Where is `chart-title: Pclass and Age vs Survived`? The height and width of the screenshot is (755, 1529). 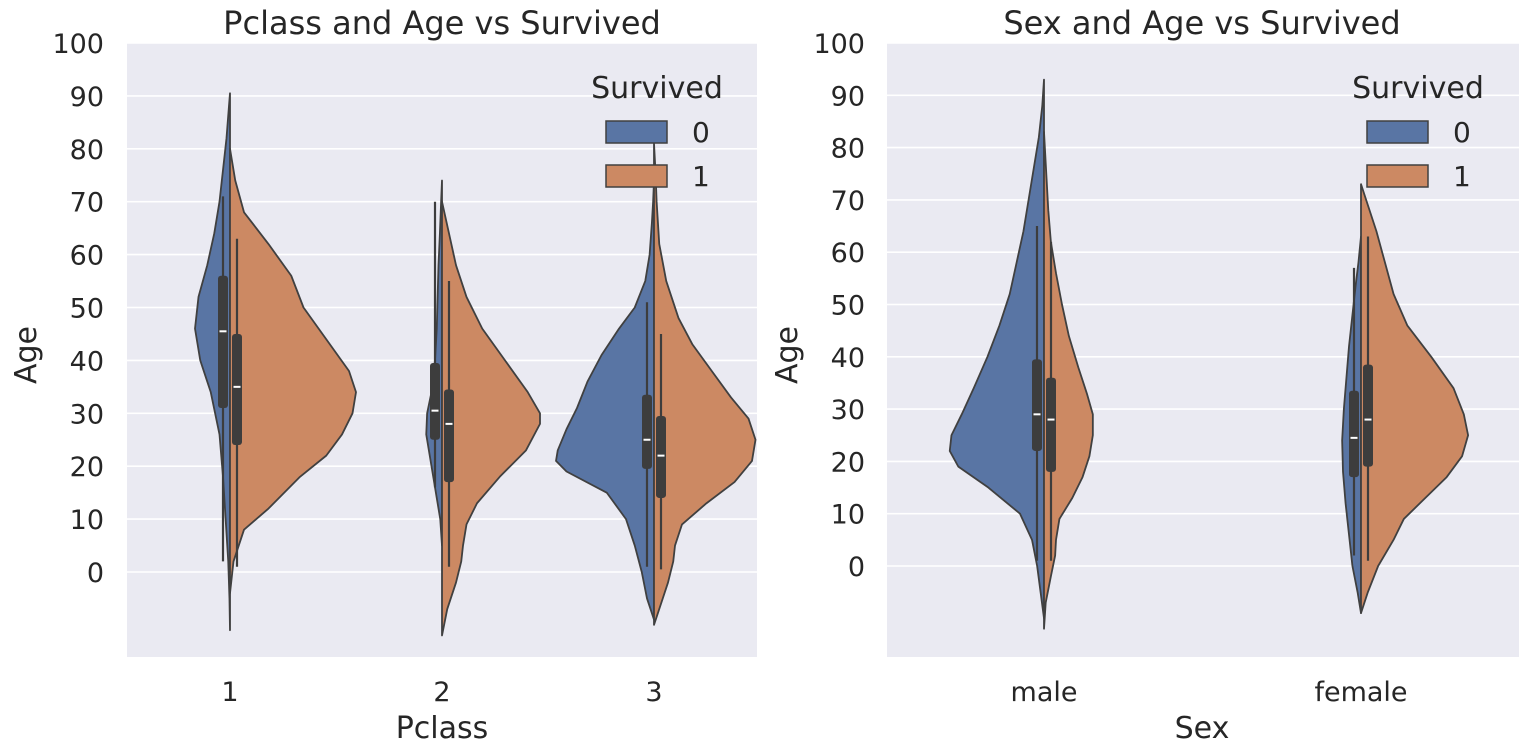
chart-title: Pclass and Age vs Survived is located at coordinates (442, 23).